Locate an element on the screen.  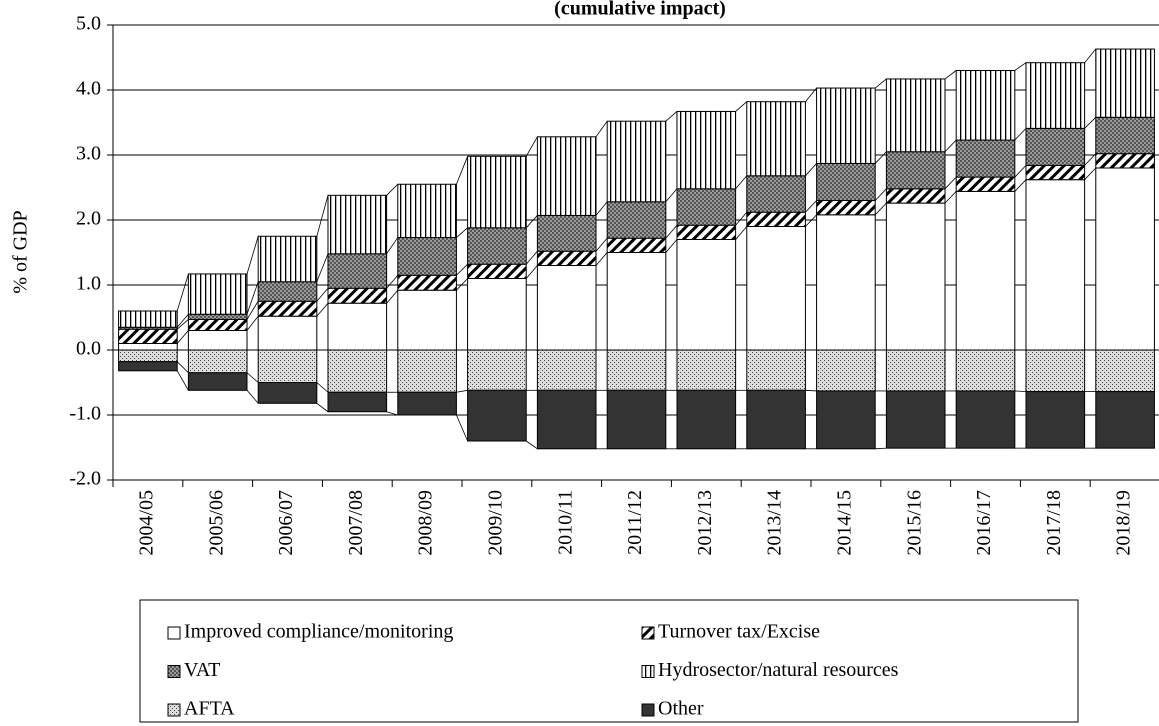
x-tick-label: 2012/13 is located at coordinates (705, 523).